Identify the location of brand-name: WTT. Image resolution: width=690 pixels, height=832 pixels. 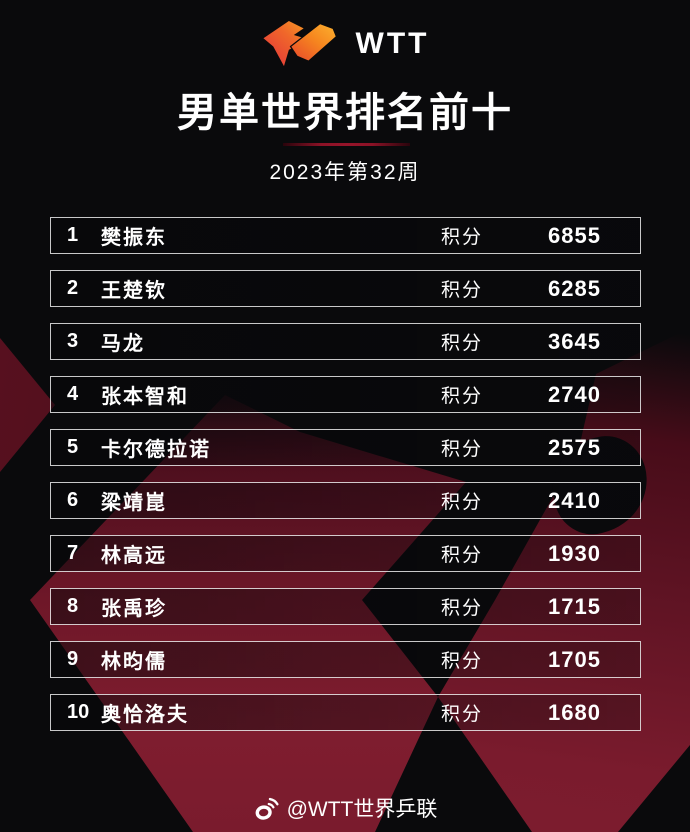
(392, 43).